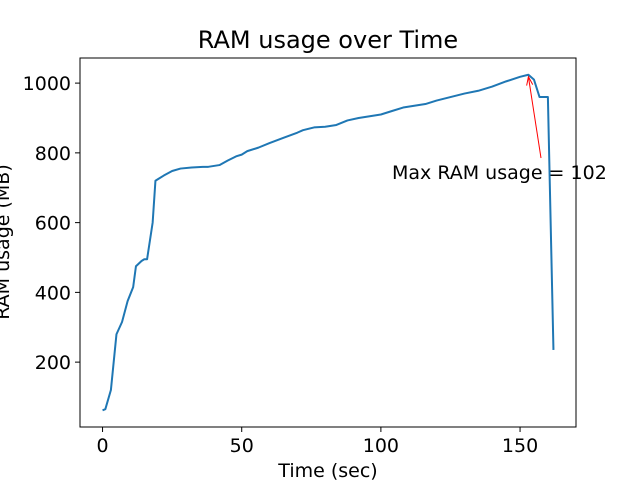  What do you see at coordinates (102, 446) in the screenshot?
I see `x-tick-label: 0` at bounding box center [102, 446].